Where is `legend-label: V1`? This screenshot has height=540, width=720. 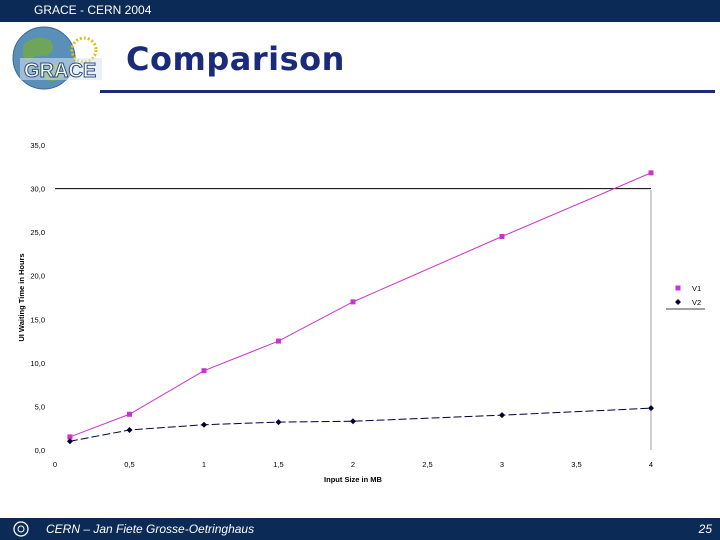
legend-label: V1 is located at coordinates (696, 288).